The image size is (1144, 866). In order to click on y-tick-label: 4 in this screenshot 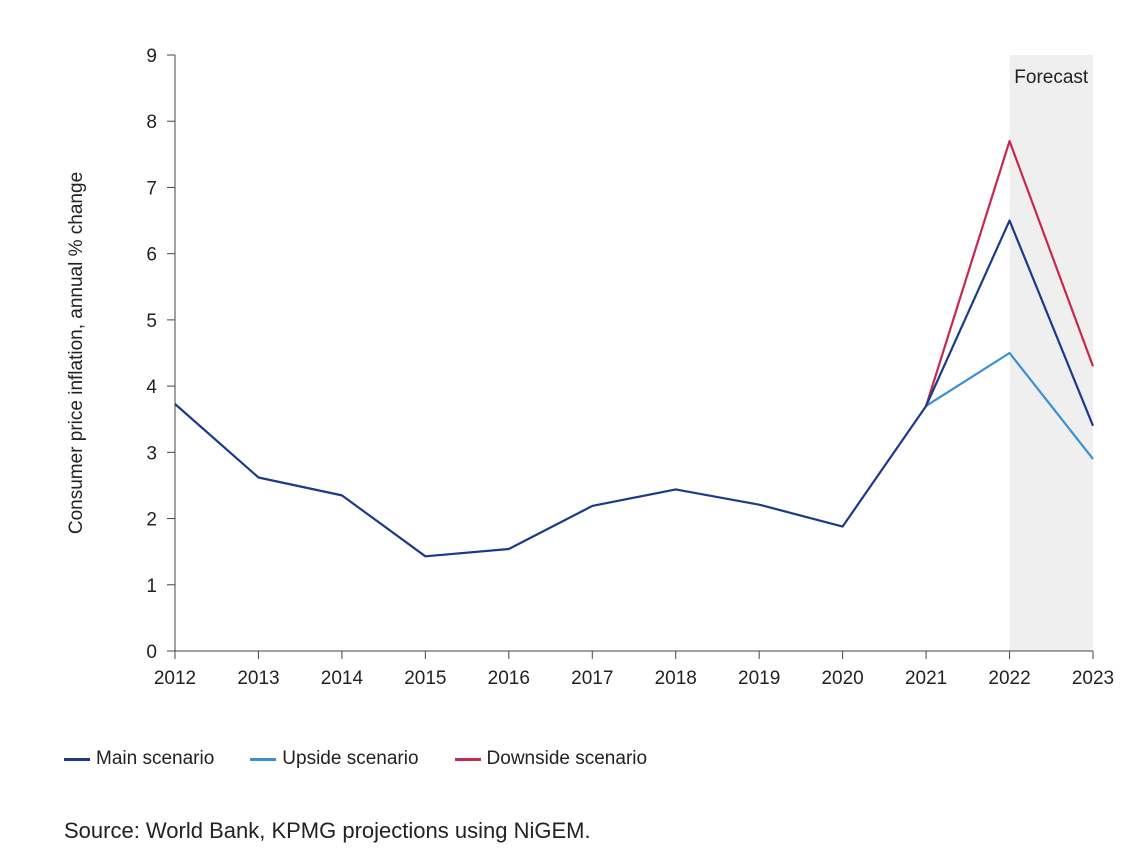, I will do `click(151, 387)`.